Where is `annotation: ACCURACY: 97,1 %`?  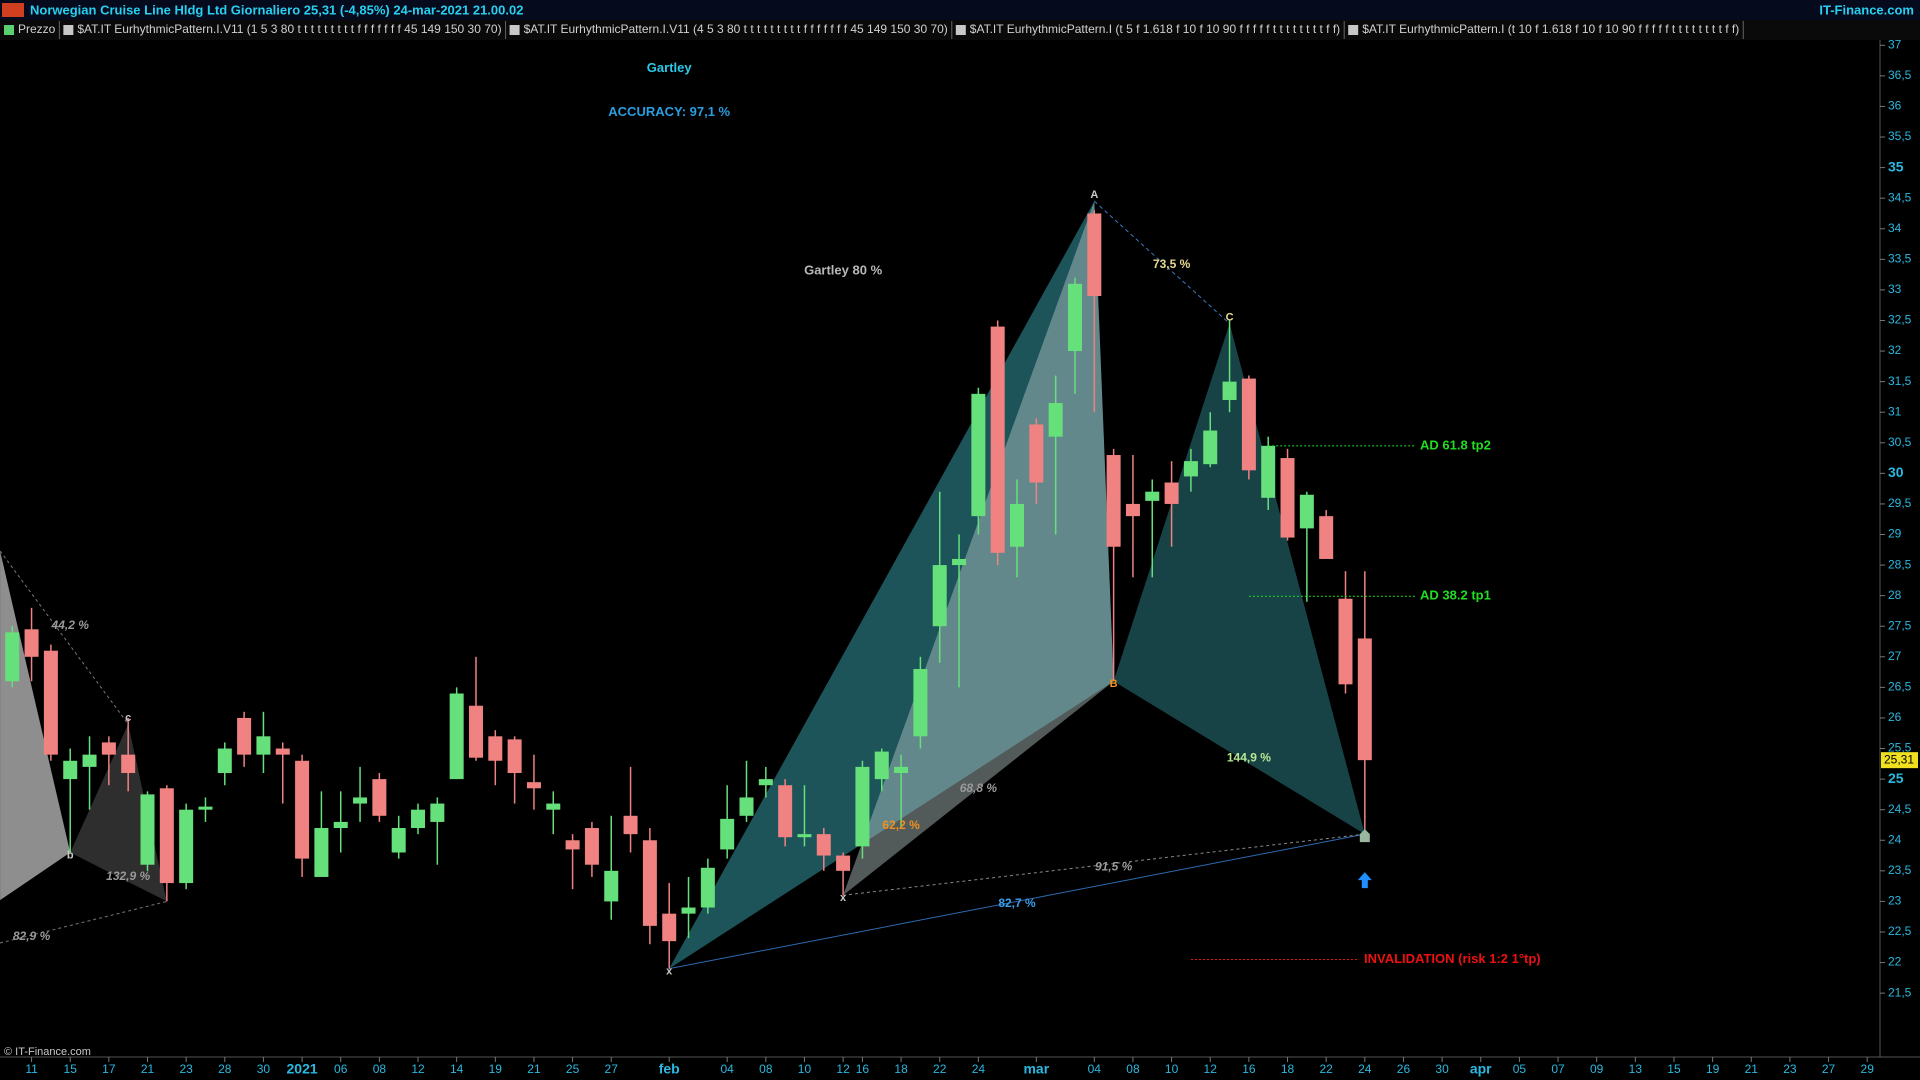 annotation: ACCURACY: 97,1 % is located at coordinates (669, 111).